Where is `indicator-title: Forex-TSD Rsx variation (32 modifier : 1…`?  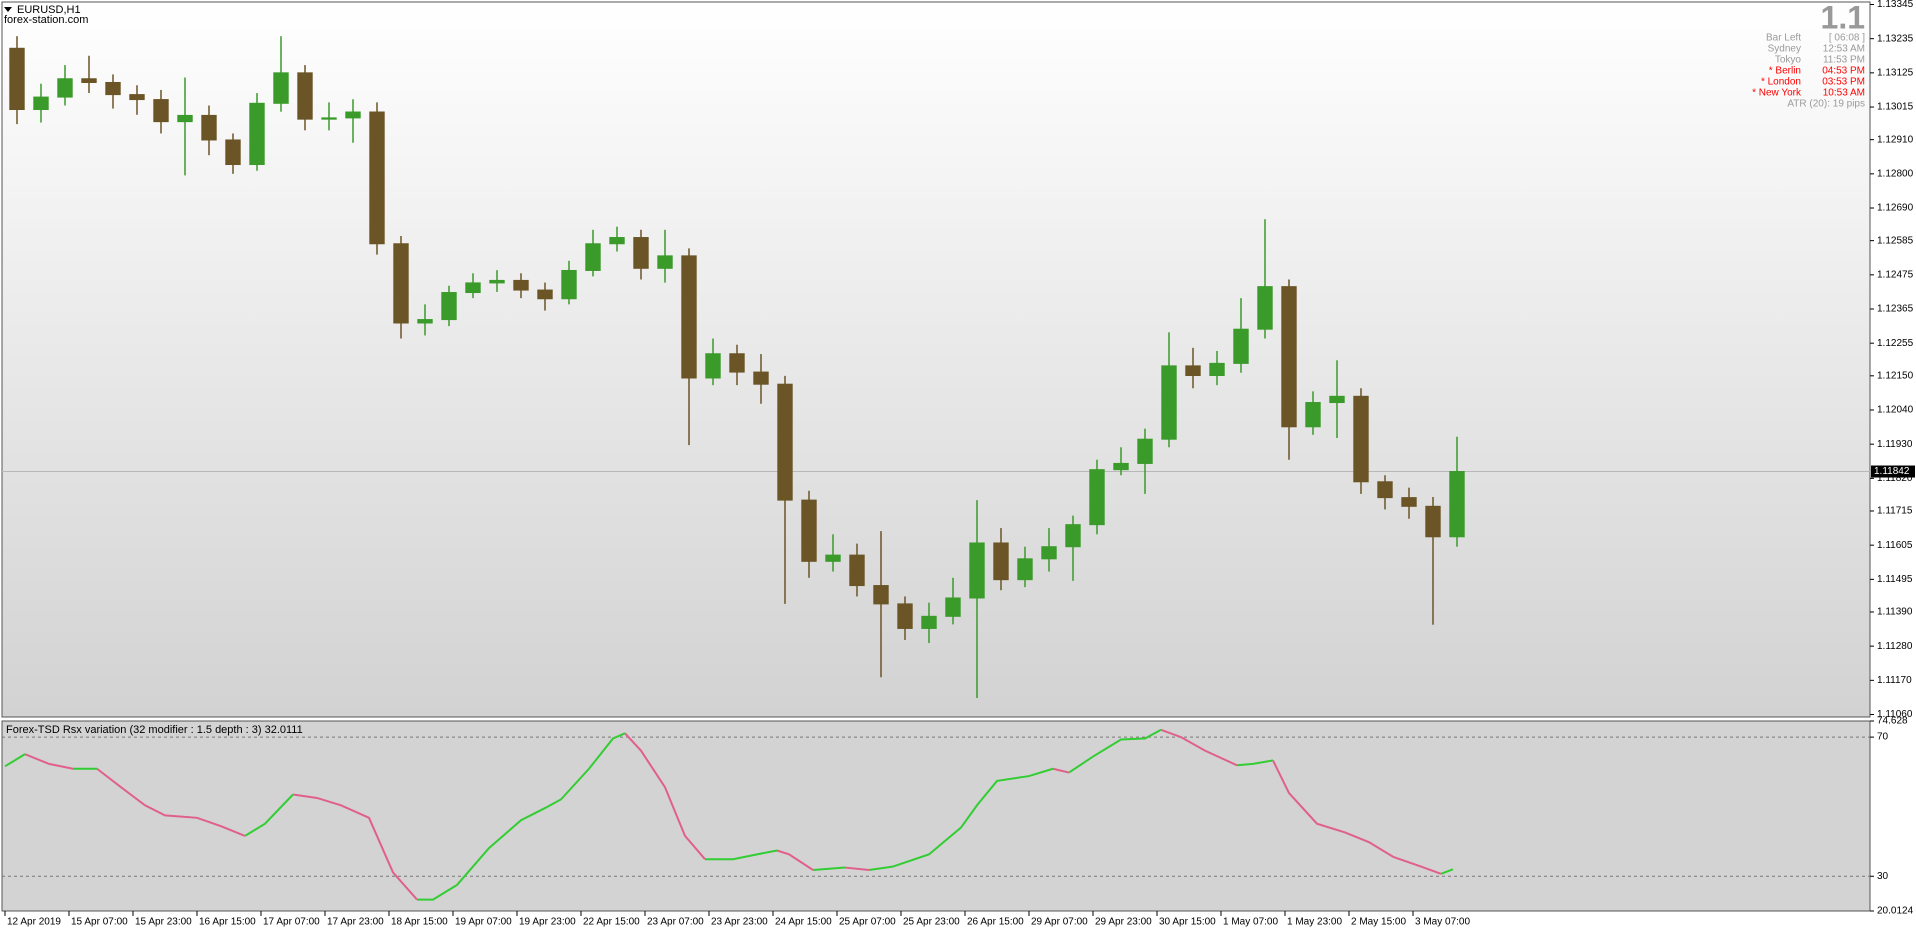 indicator-title: Forex-TSD Rsx variation (32 modifier : 1… is located at coordinates (154, 730).